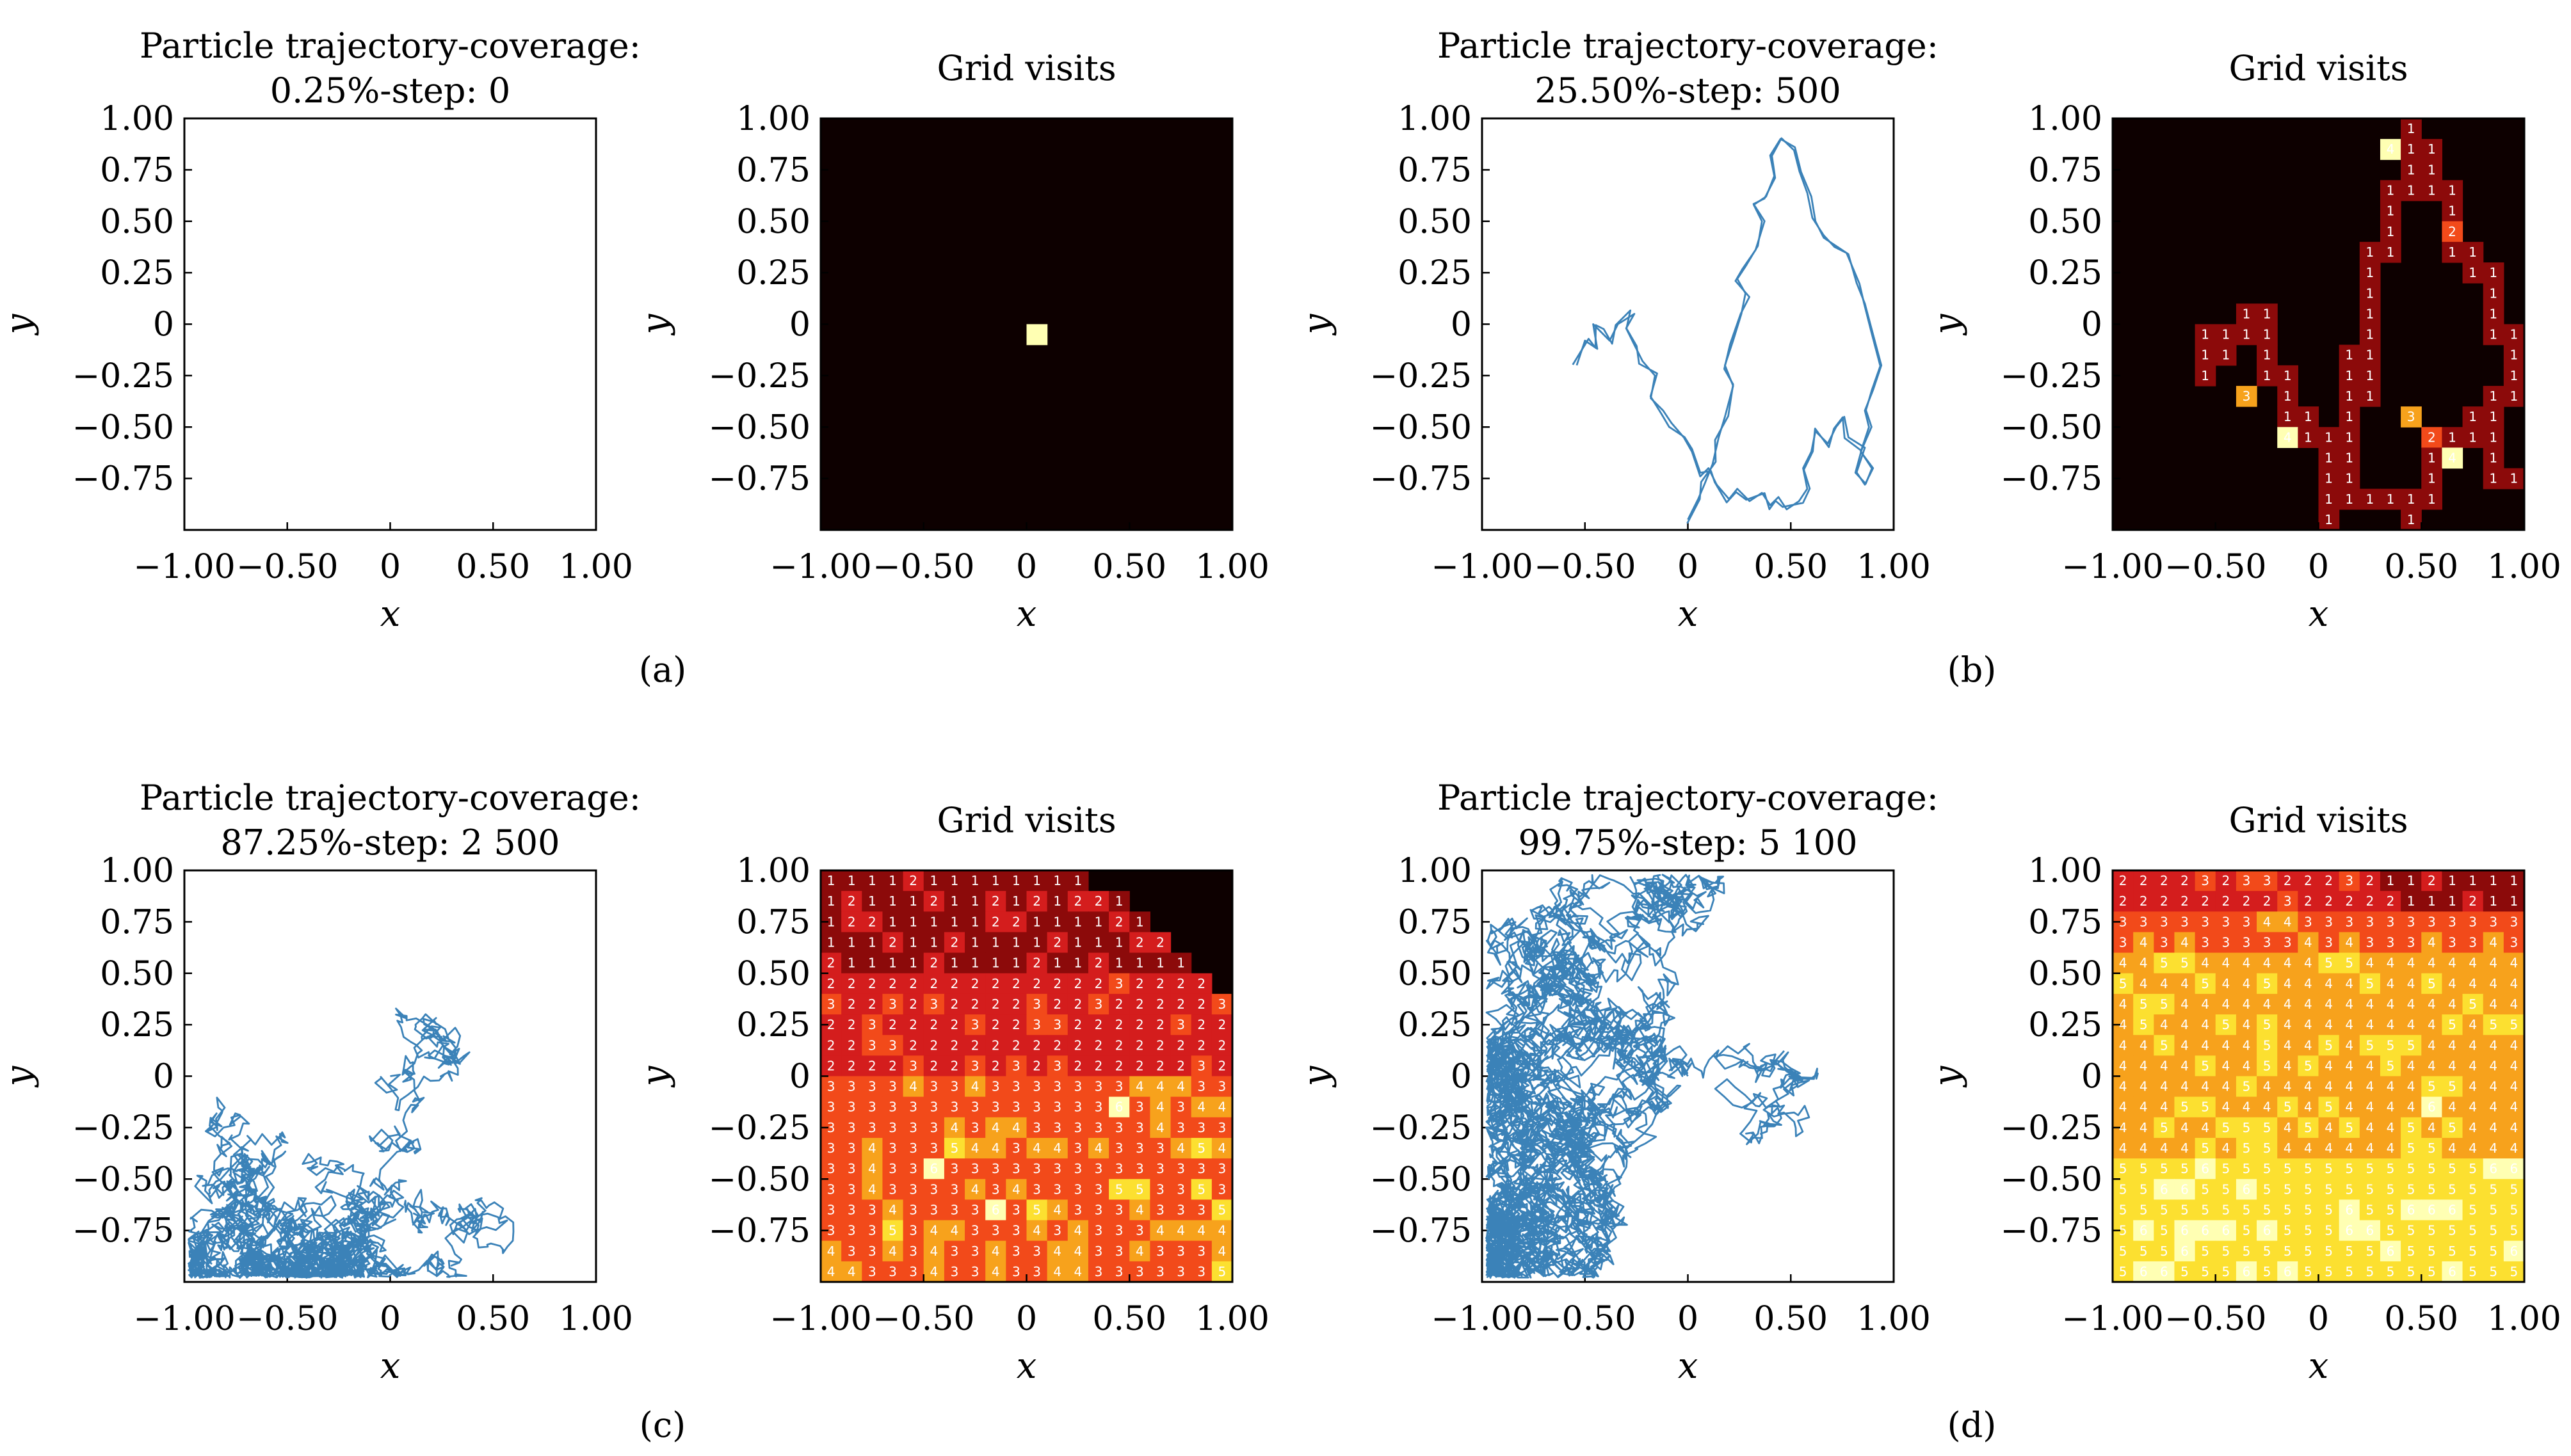 The width and height of the screenshot is (2571, 1456). I want to click on plot-frame, so click(390, 324).